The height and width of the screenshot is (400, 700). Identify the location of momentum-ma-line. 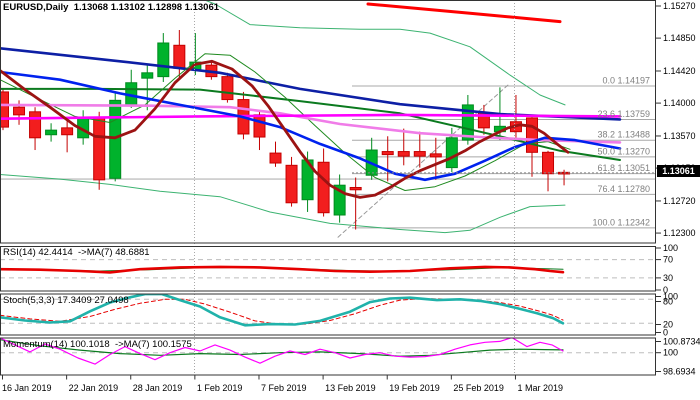
(282, 348).